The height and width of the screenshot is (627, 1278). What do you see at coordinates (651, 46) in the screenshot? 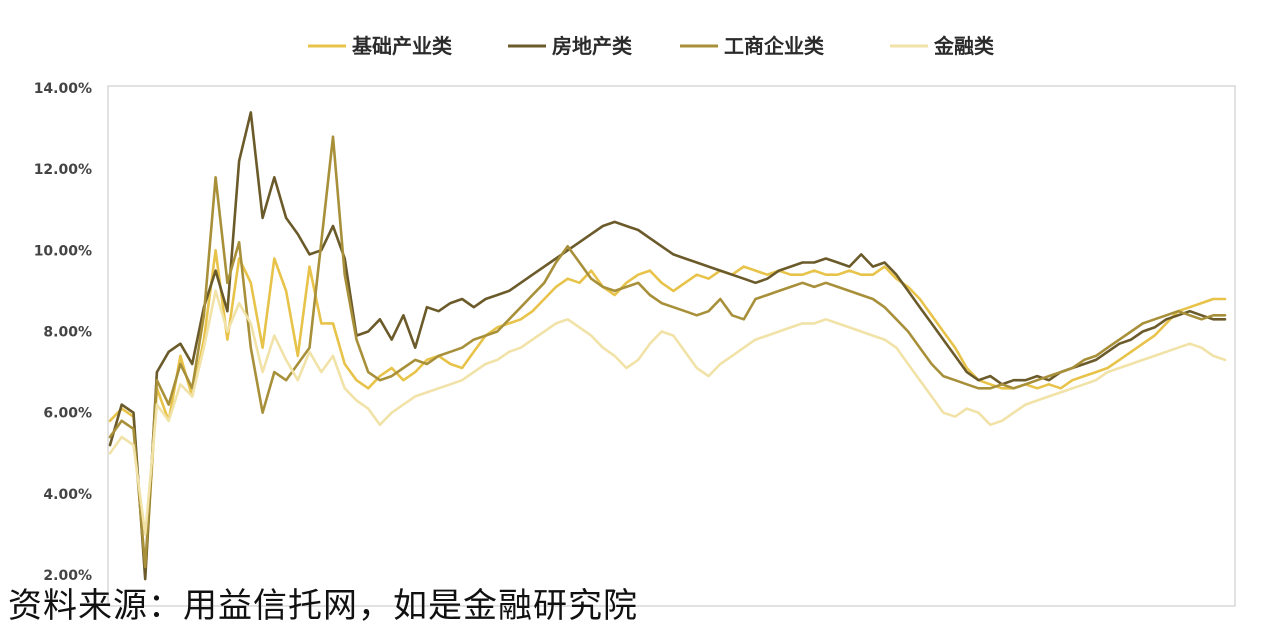
I see `chart-legend: 基础产业类 房地产类 工商企业类 金融类` at bounding box center [651, 46].